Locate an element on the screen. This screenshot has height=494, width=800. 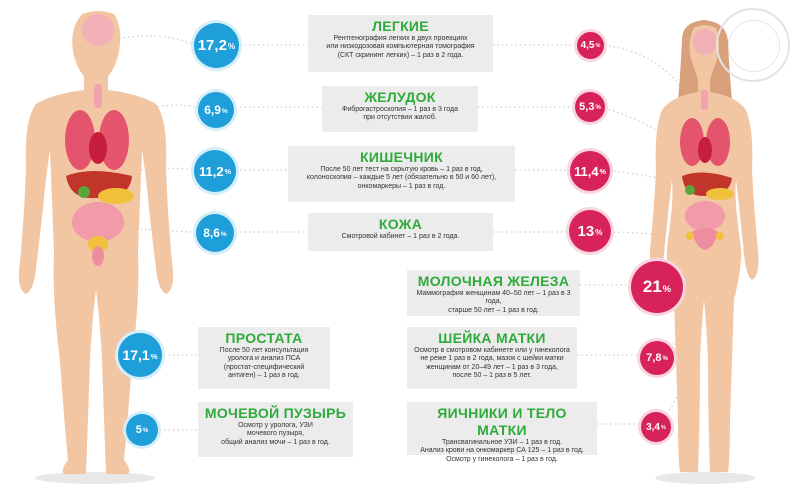
watermark-seal is located at coordinates (753, 45).